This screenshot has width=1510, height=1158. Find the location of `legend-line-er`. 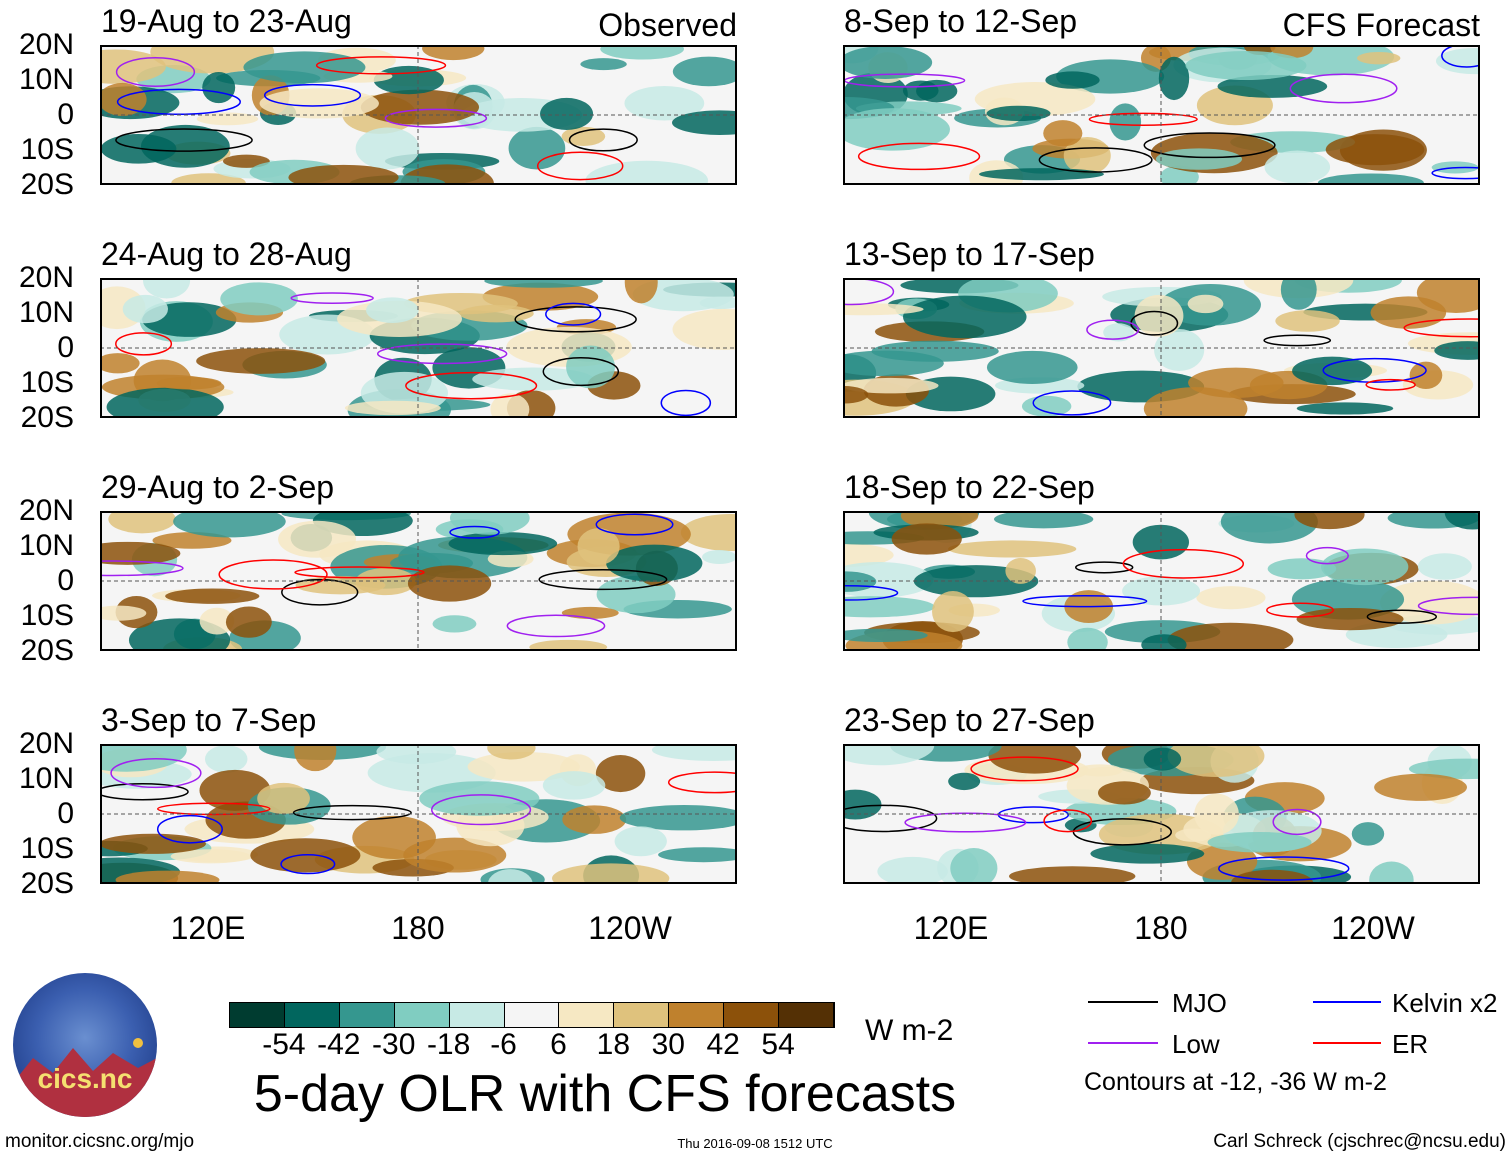

legend-line-er is located at coordinates (1347, 1043).